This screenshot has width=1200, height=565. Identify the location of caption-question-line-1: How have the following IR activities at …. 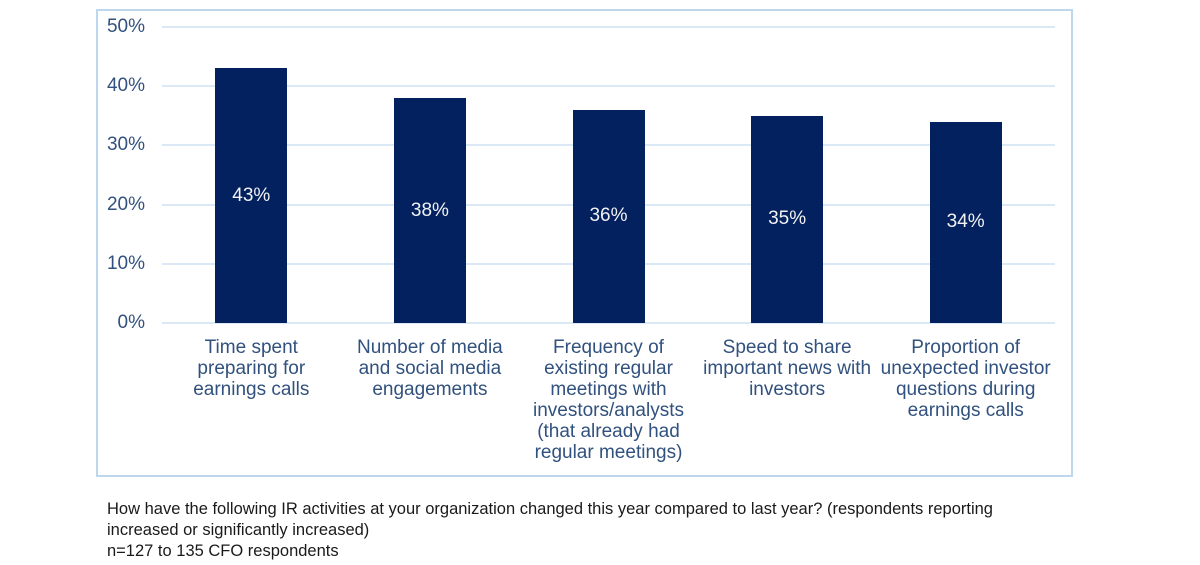
(550, 509).